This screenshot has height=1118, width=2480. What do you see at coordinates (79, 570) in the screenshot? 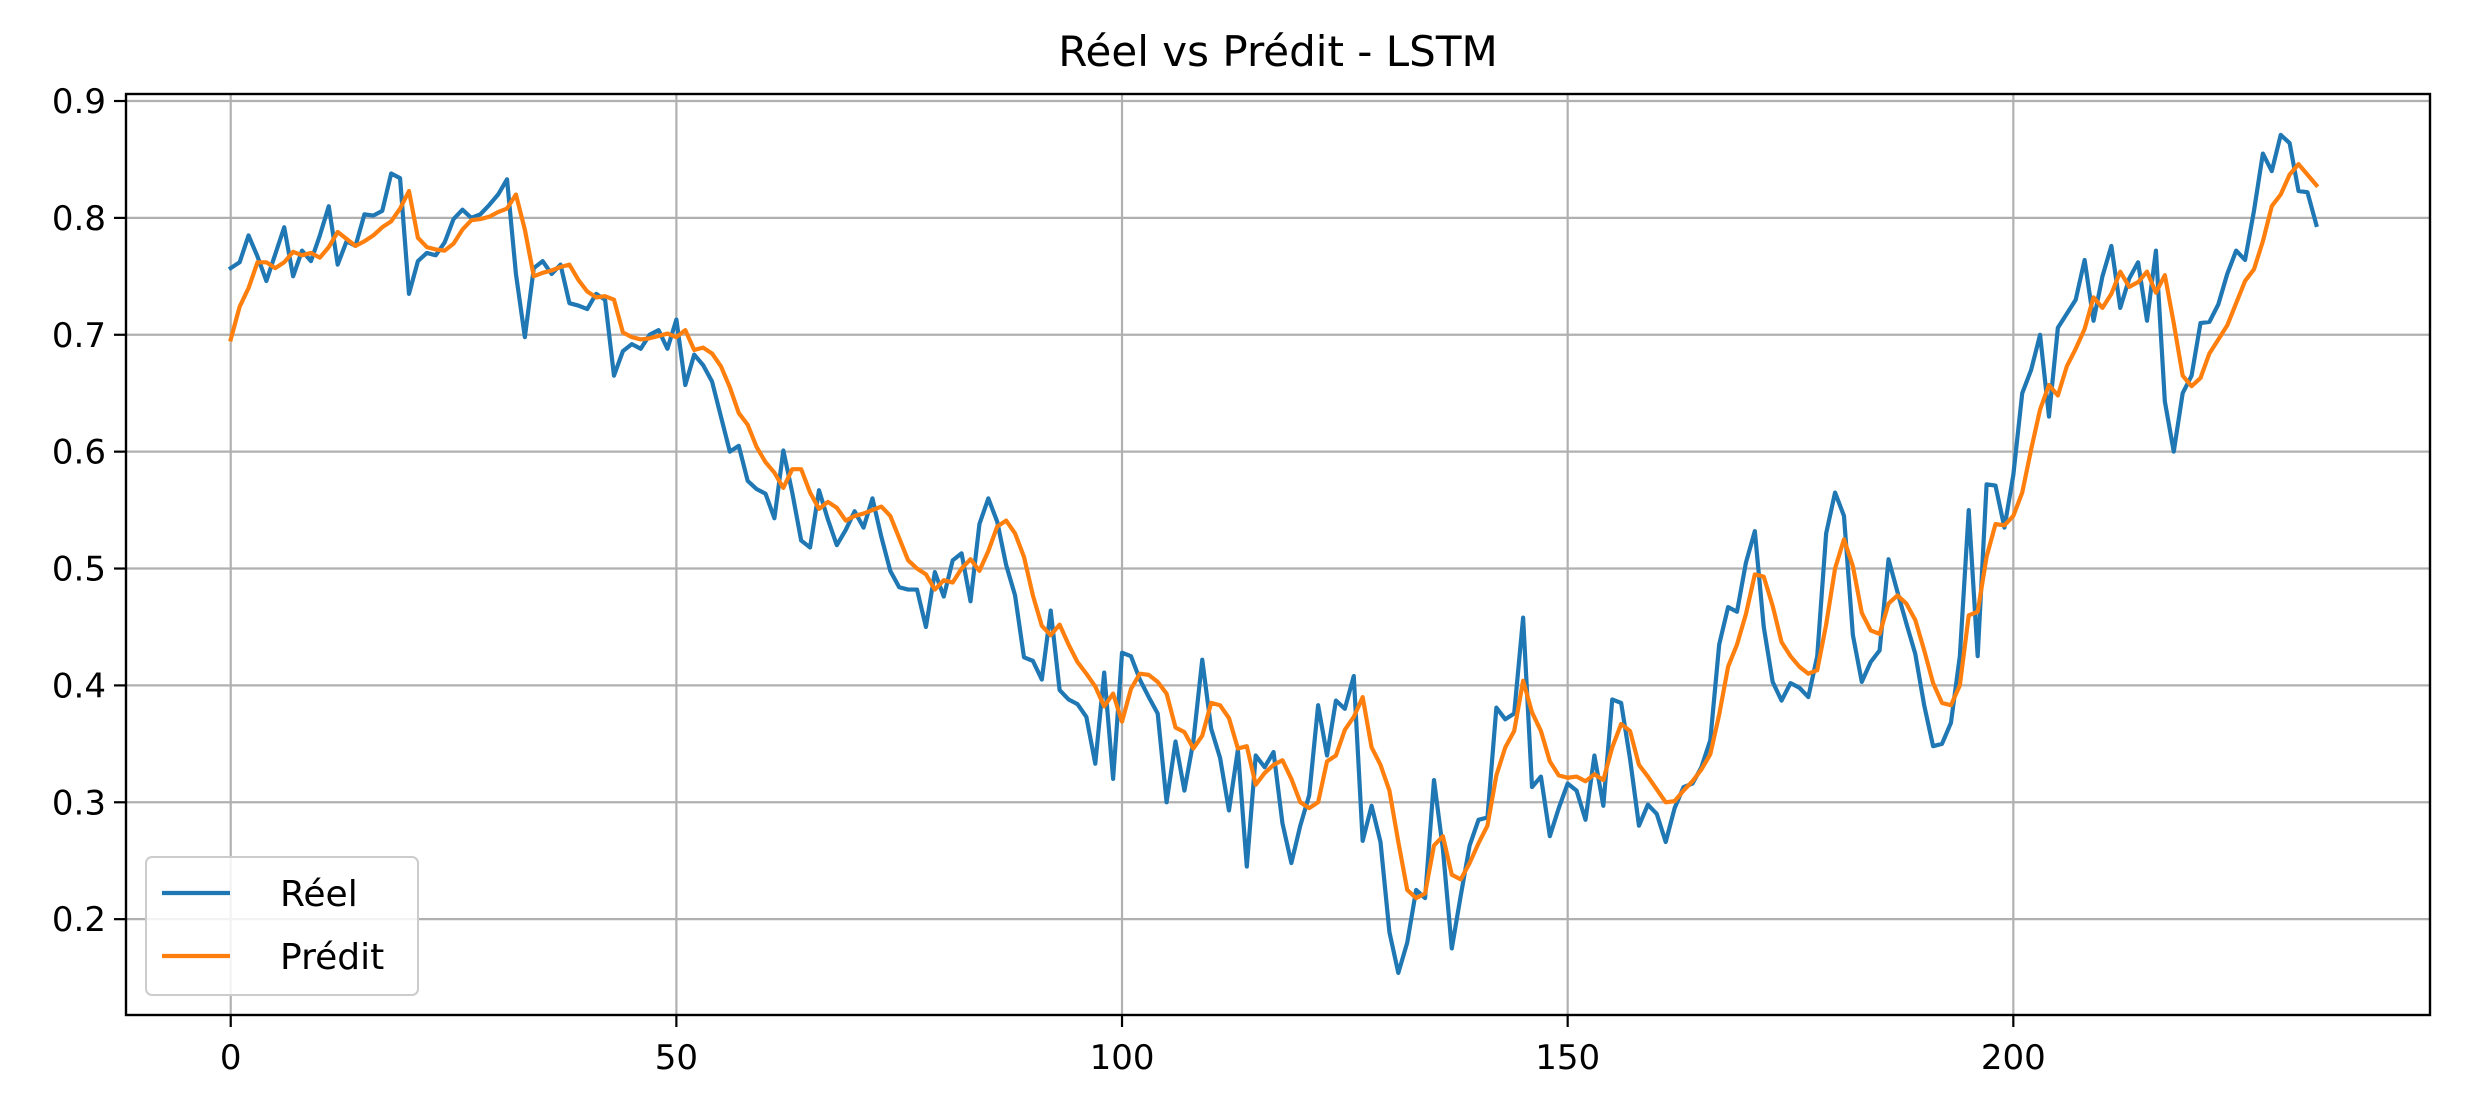
I see `y-tick-label: 0.5` at bounding box center [79, 570].